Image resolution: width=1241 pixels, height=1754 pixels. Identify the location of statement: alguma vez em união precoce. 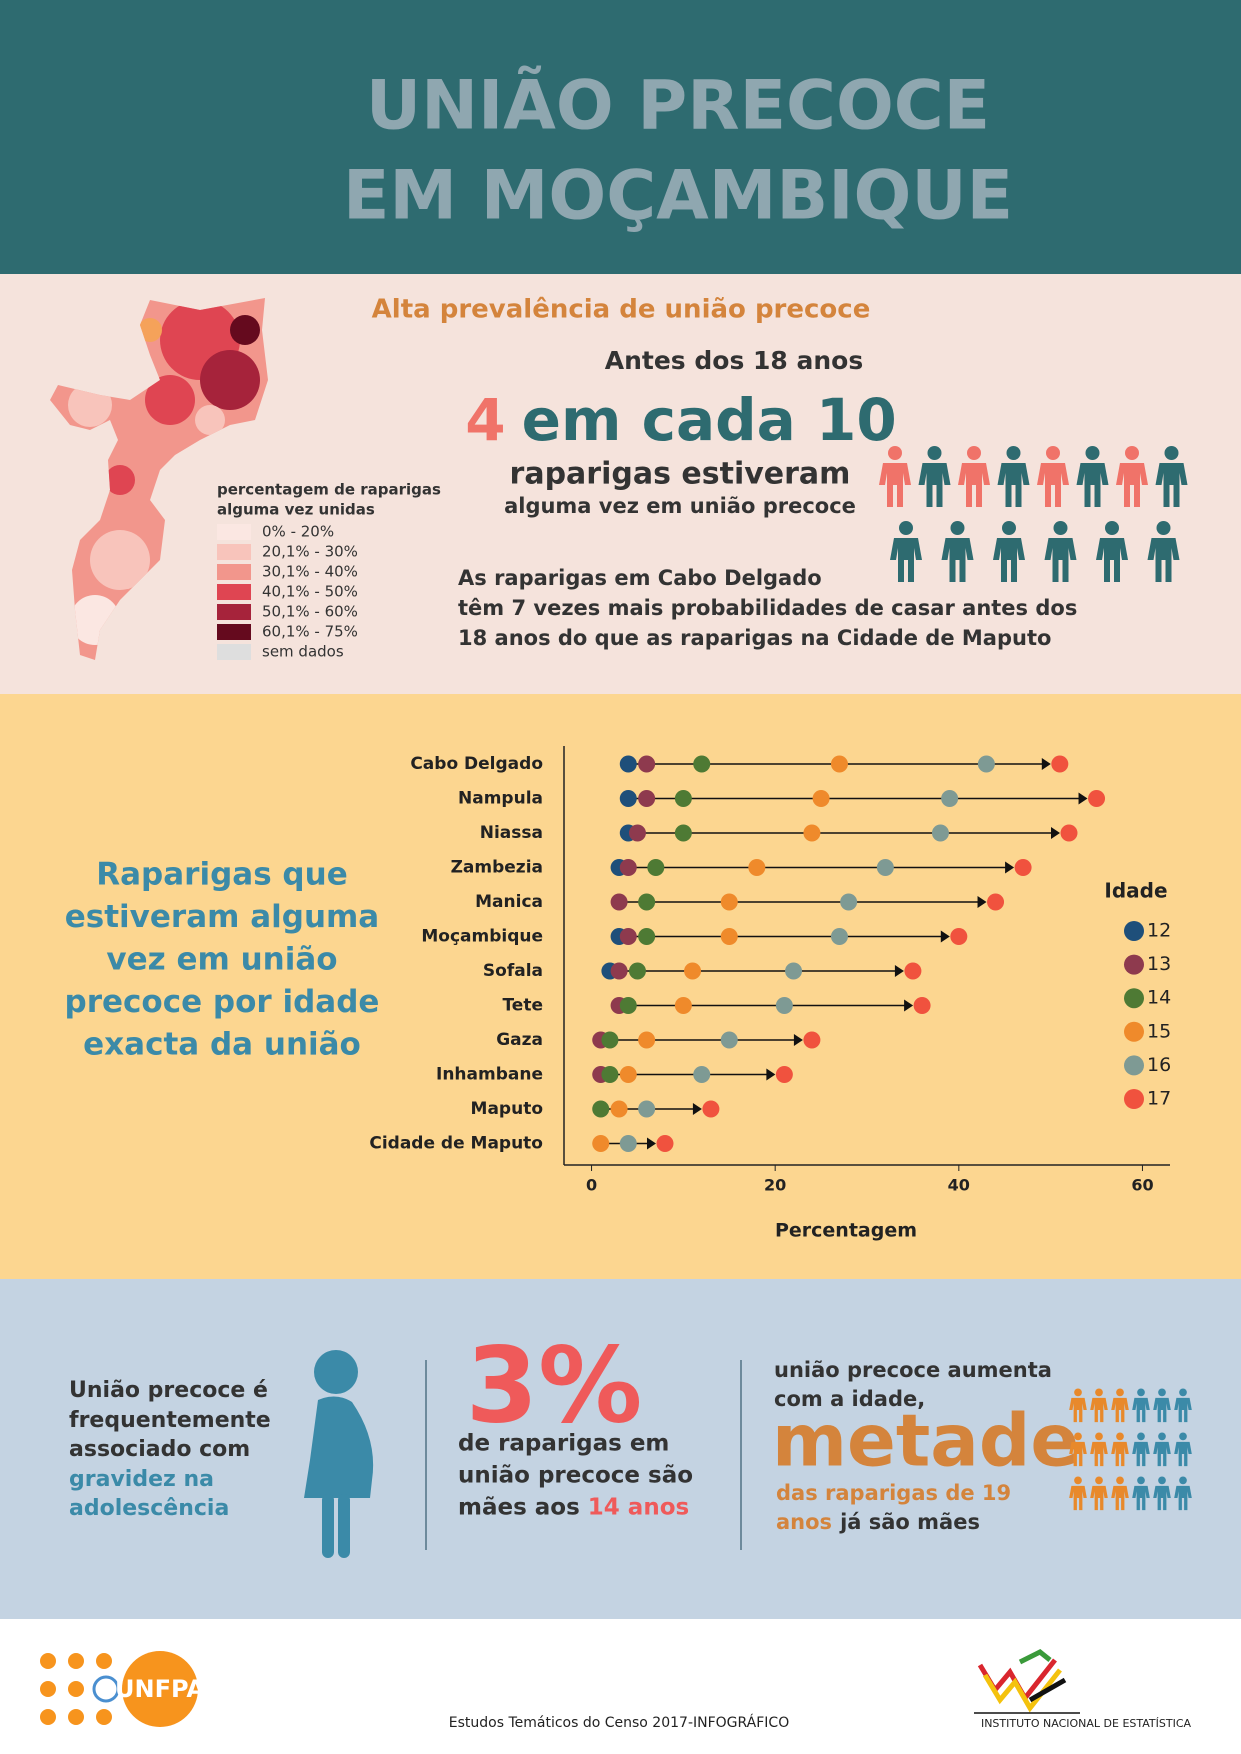
(680, 506).